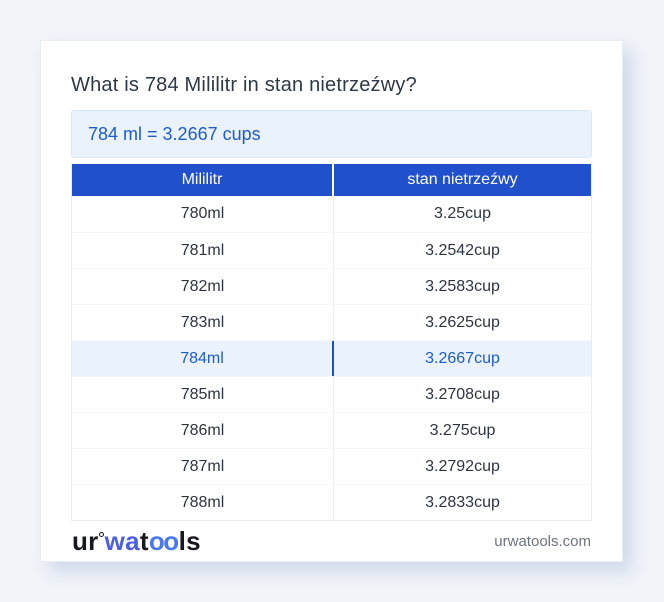 The width and height of the screenshot is (664, 602). Describe the element at coordinates (462, 430) in the screenshot. I see `cups-cell: 3.275cup` at that location.